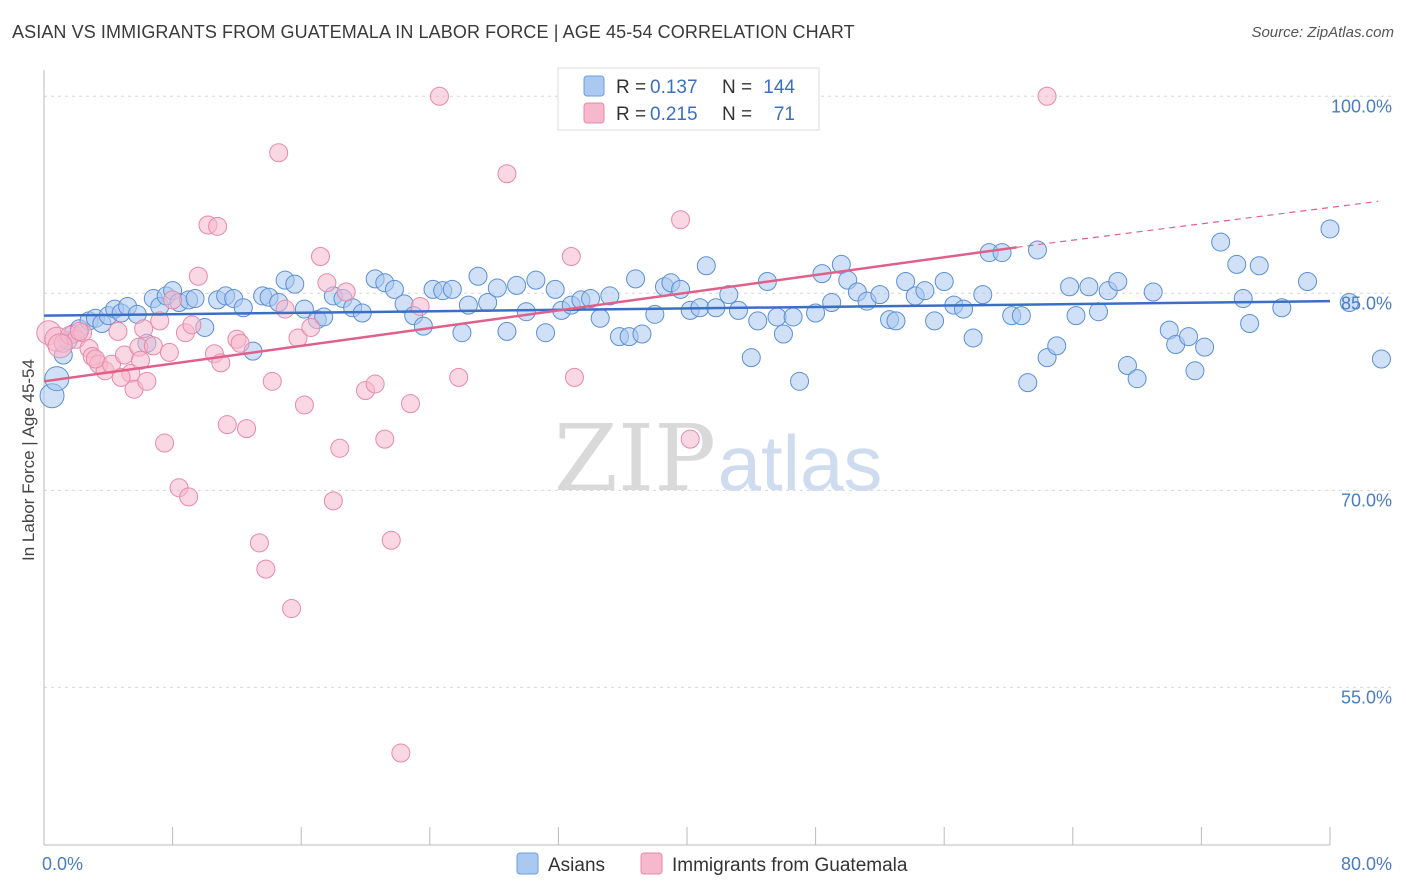 The width and height of the screenshot is (1406, 892). I want to click on bottom-legend-swatch-guatemala, so click(651, 863).